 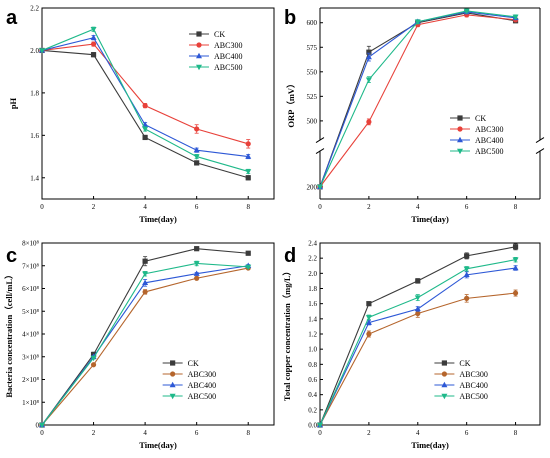 What do you see at coordinates (34, 9) in the screenshot?
I see `y-tick-label: 2.2` at bounding box center [34, 9].